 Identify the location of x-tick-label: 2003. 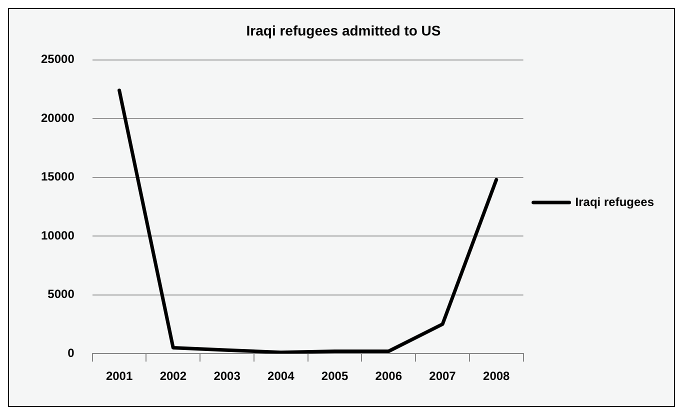
(227, 376).